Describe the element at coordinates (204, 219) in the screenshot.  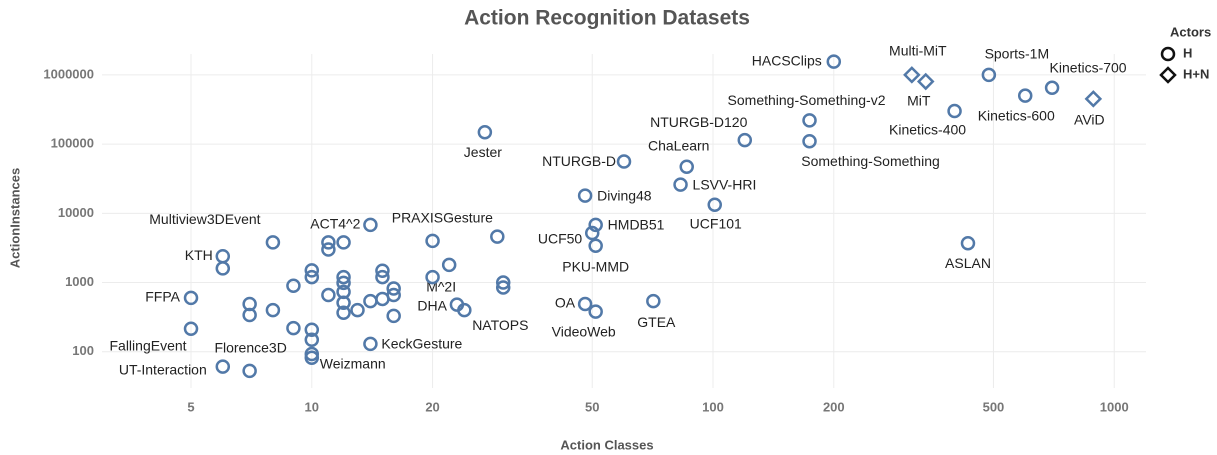
I see `point-label: Multiview3DEvent` at that location.